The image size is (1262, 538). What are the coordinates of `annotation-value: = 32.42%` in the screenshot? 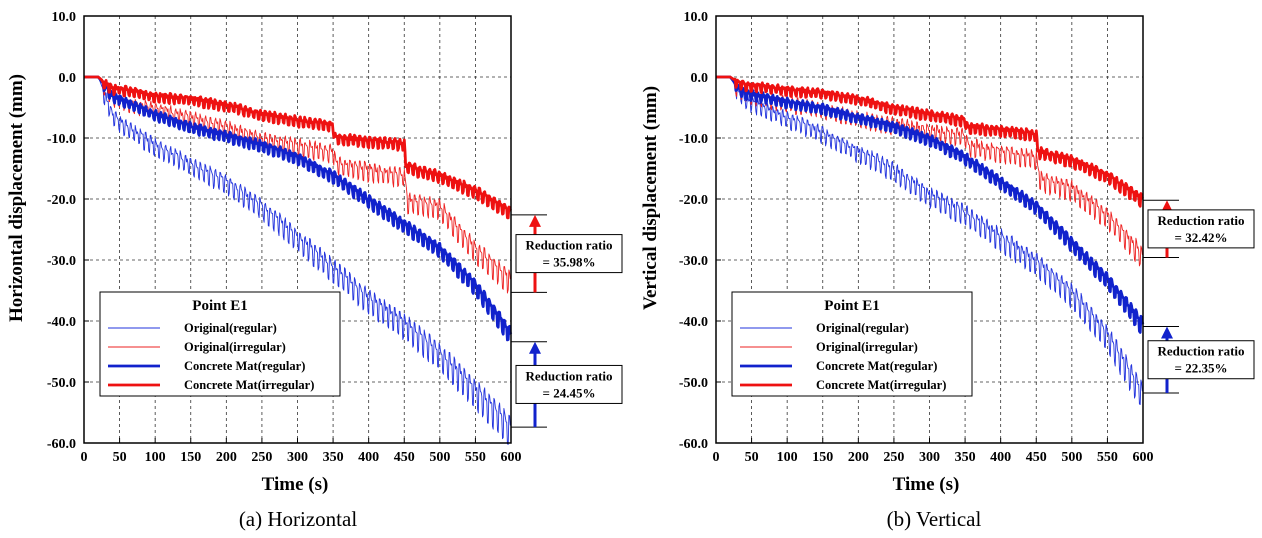 It's located at (1201, 237).